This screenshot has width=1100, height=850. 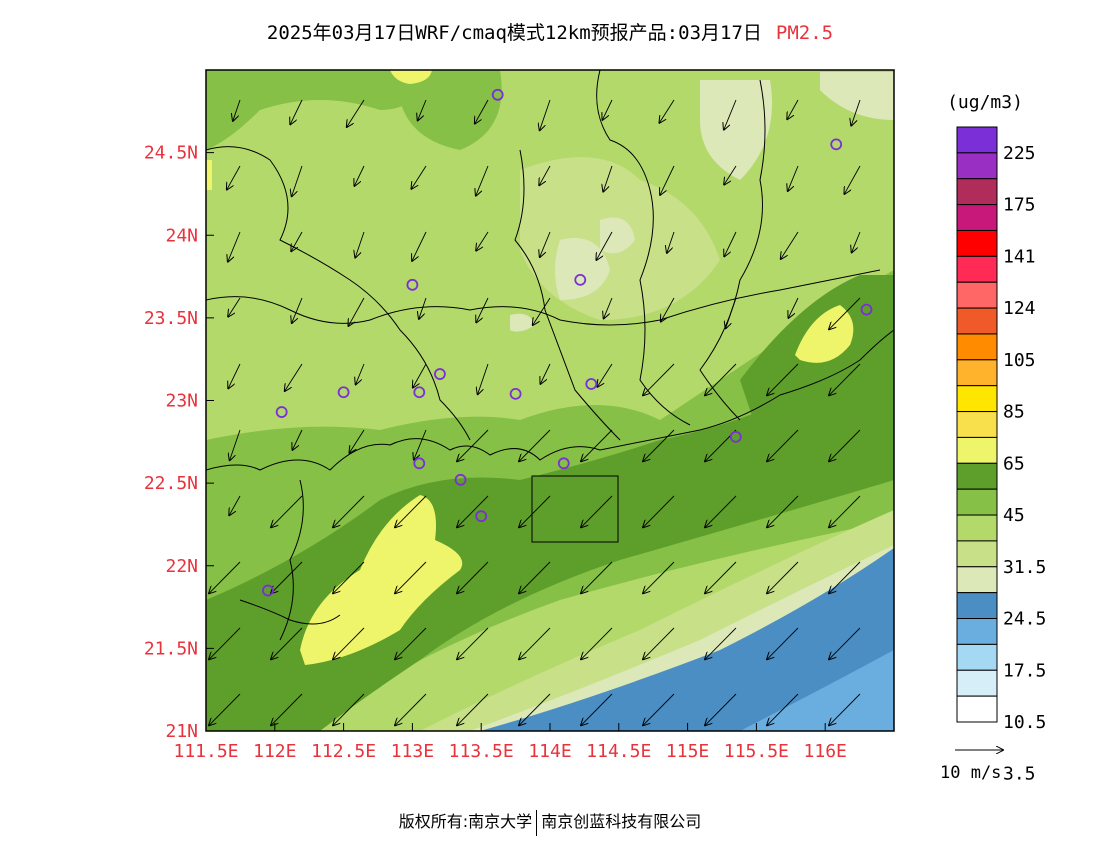 I want to click on lon-tick-label: 116E, so click(x=825, y=751).